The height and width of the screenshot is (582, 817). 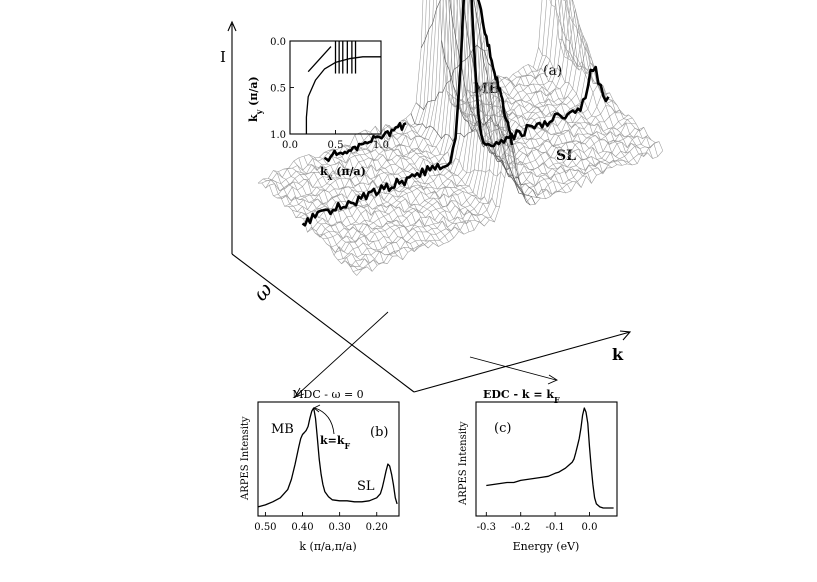 What do you see at coordinates (339, 527) in the screenshot?
I see `x-tick-label: 0.30` at bounding box center [339, 527].